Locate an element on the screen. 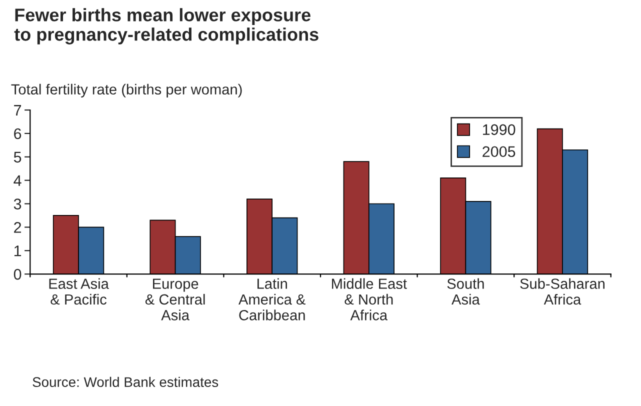 The height and width of the screenshot is (406, 641). legend-label: 1990 is located at coordinates (499, 130).